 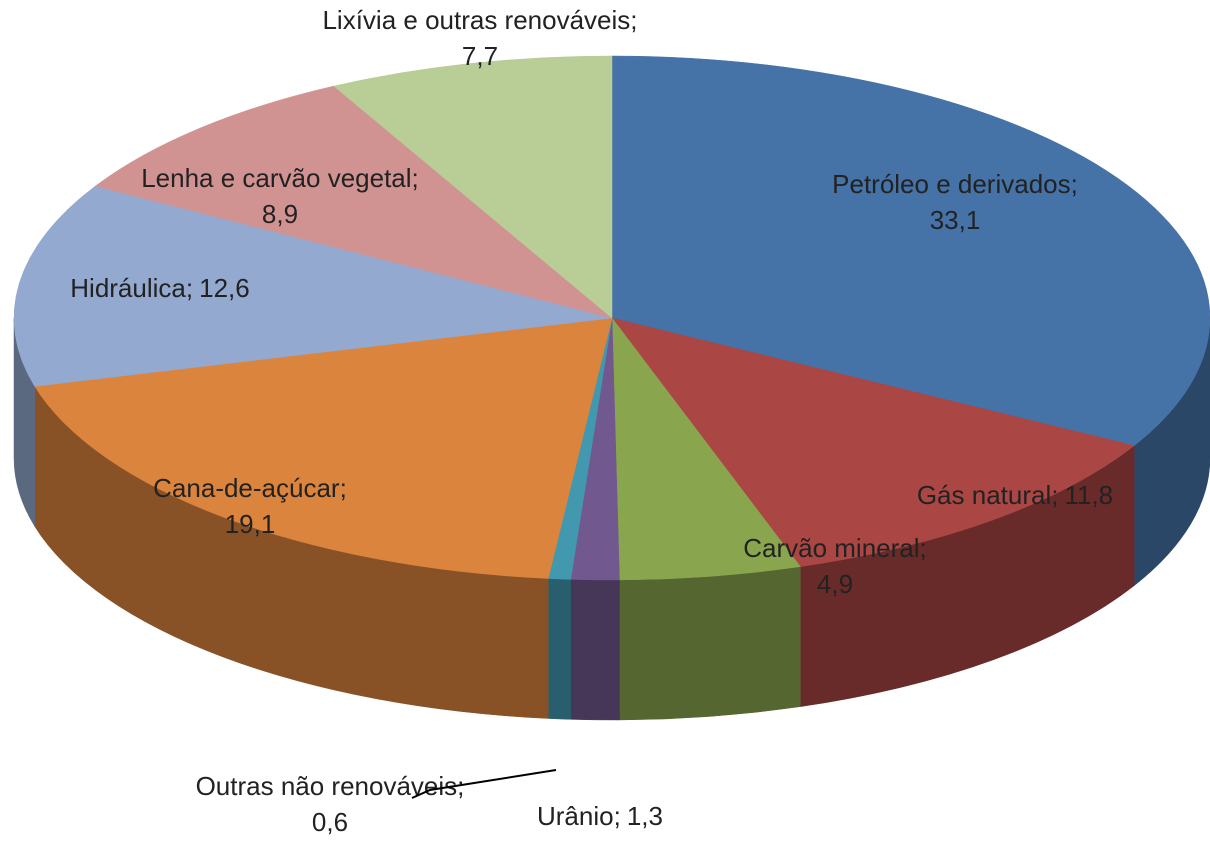 What do you see at coordinates (476, 20) in the screenshot?
I see `category-name: Lixívia e outras renováveis` at bounding box center [476, 20].